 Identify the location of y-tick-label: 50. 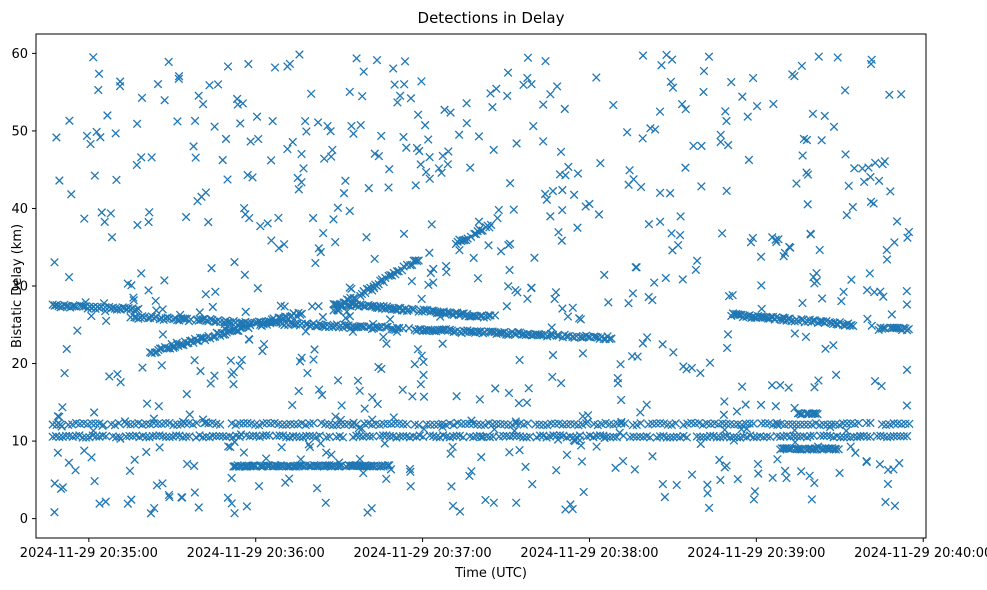
(19, 131).